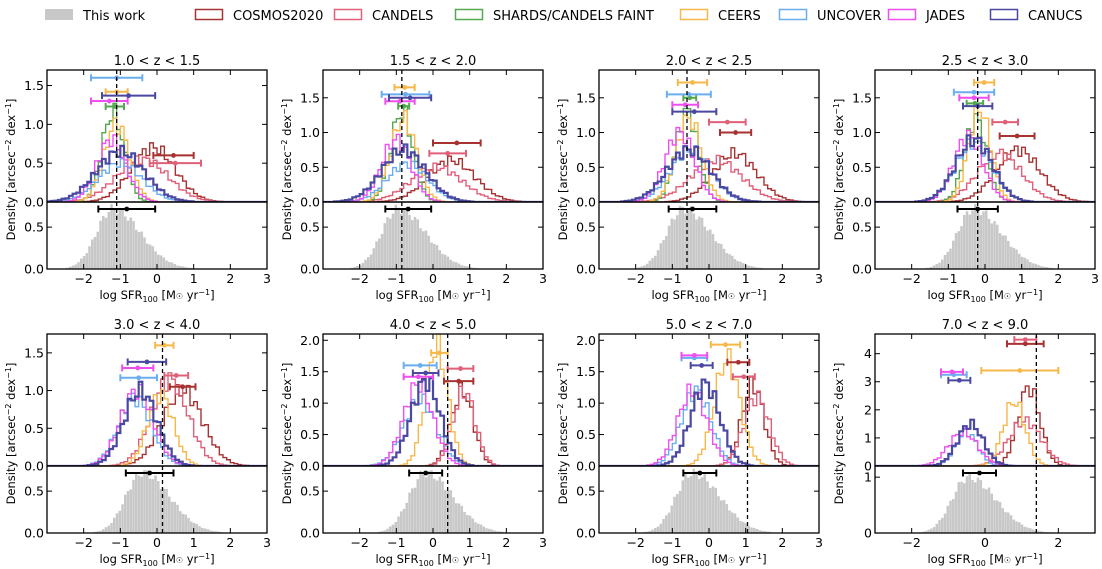 The height and width of the screenshot is (569, 1102). Describe the element at coordinates (284, 410) in the screenshot. I see `y-axis-label-part: −2` at that location.